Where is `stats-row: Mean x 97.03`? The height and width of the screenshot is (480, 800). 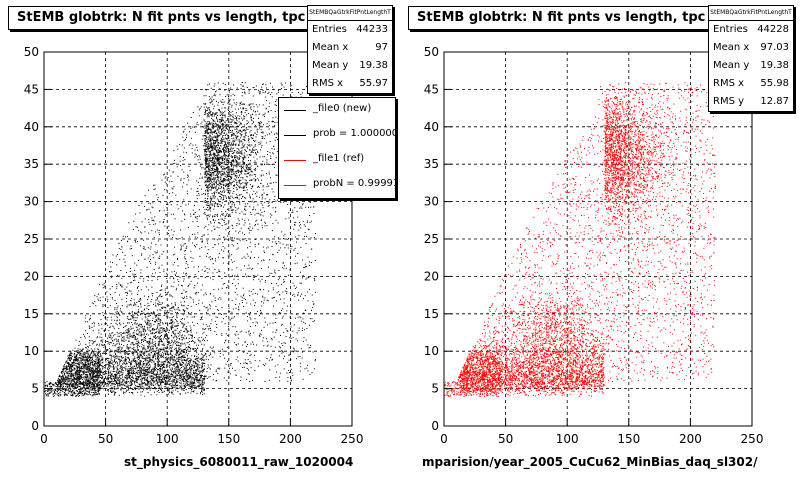
stats-row: Mean x 97.03 is located at coordinates (751, 47).